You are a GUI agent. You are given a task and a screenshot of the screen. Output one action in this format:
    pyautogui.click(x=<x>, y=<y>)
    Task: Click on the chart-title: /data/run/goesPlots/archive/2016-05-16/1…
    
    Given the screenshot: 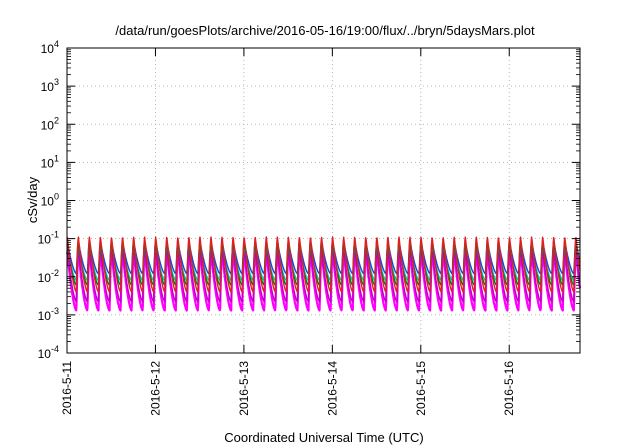 What is the action you would take?
    pyautogui.click(x=325, y=30)
    